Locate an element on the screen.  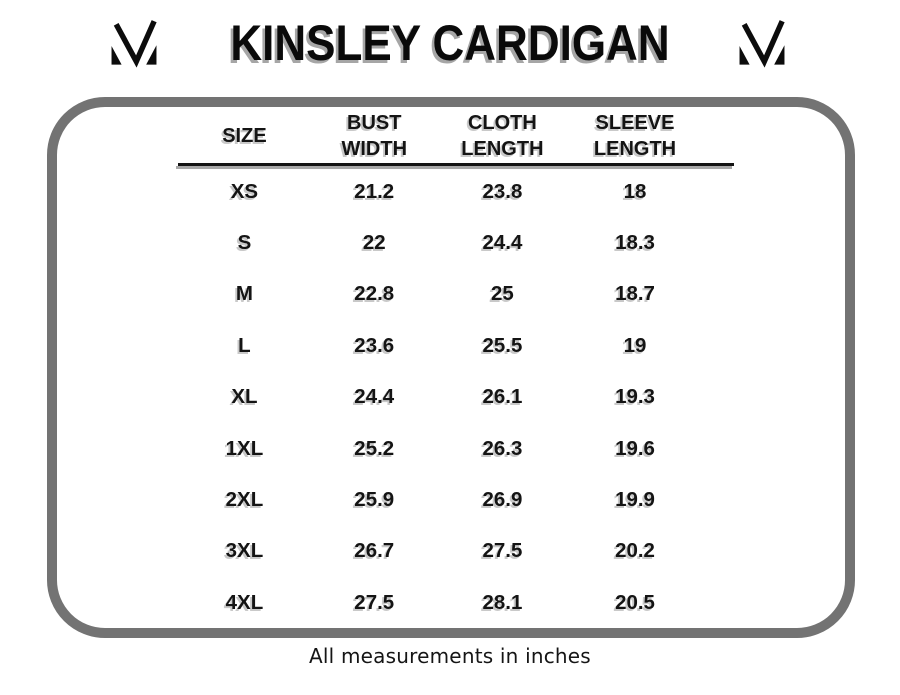
table-cell-cloth: 28.1 is located at coordinates (502, 602).